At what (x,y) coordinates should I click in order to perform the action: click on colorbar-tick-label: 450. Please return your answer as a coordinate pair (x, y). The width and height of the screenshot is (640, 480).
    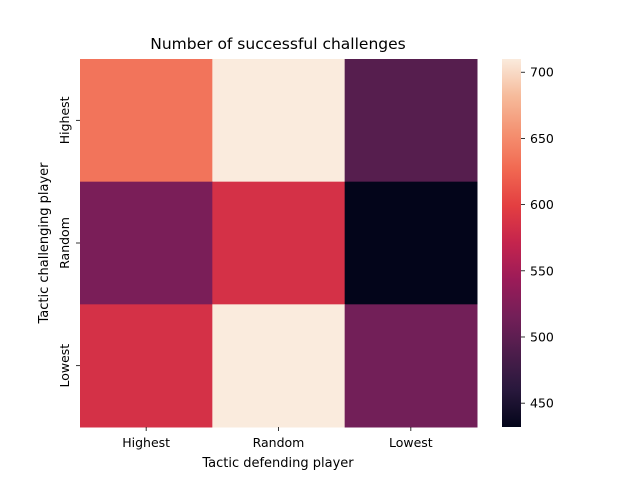
    Looking at the image, I should click on (542, 403).